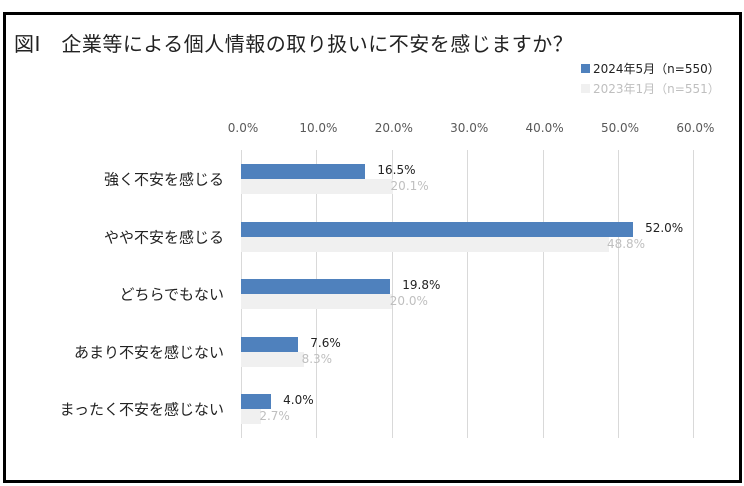 The height and width of the screenshot is (486, 744). What do you see at coordinates (393, 128) in the screenshot?
I see `axis-tick-label: 20.0%` at bounding box center [393, 128].